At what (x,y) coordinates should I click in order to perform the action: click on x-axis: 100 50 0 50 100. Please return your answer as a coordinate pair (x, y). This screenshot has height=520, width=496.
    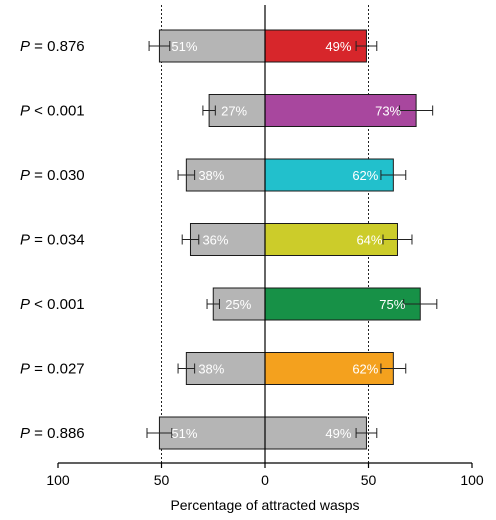
    Looking at the image, I should click on (265, 475).